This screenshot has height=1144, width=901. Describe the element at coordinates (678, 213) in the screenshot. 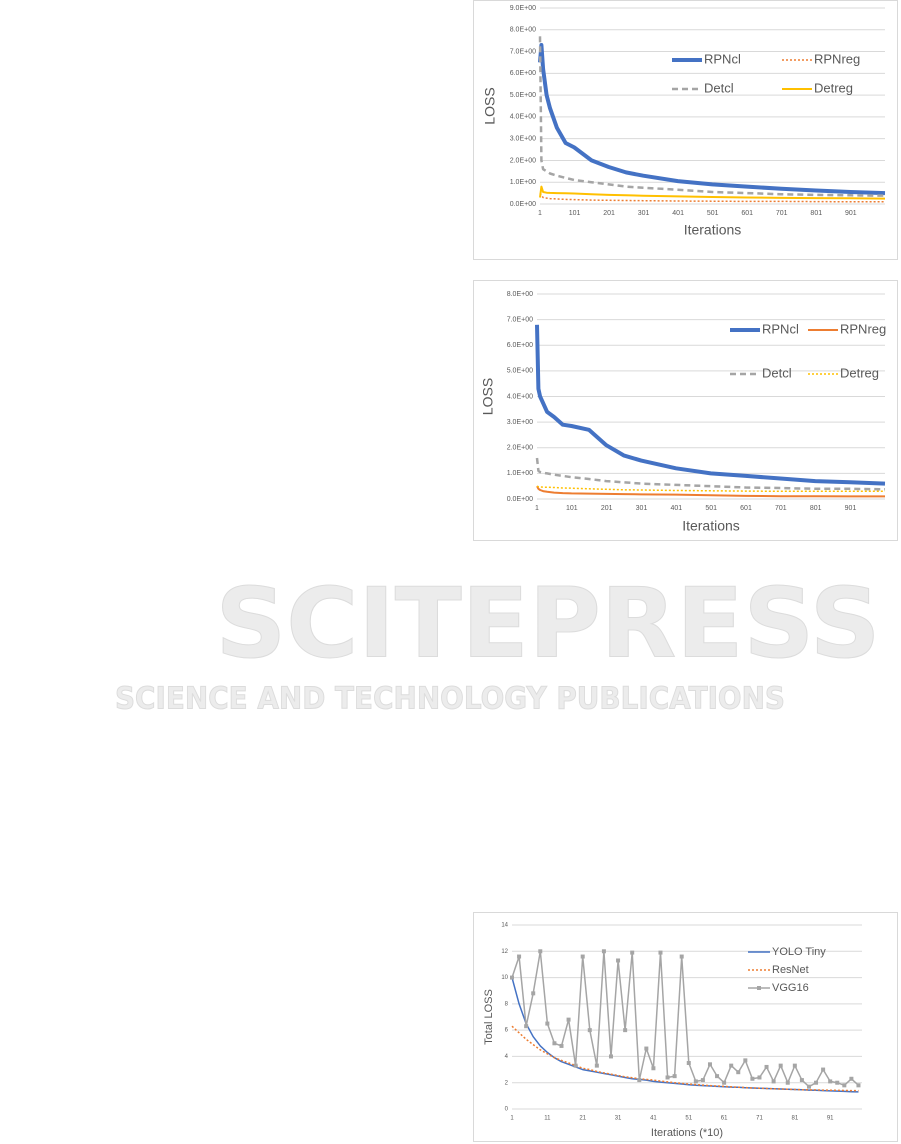

I see `x-tick-label: 401` at that location.